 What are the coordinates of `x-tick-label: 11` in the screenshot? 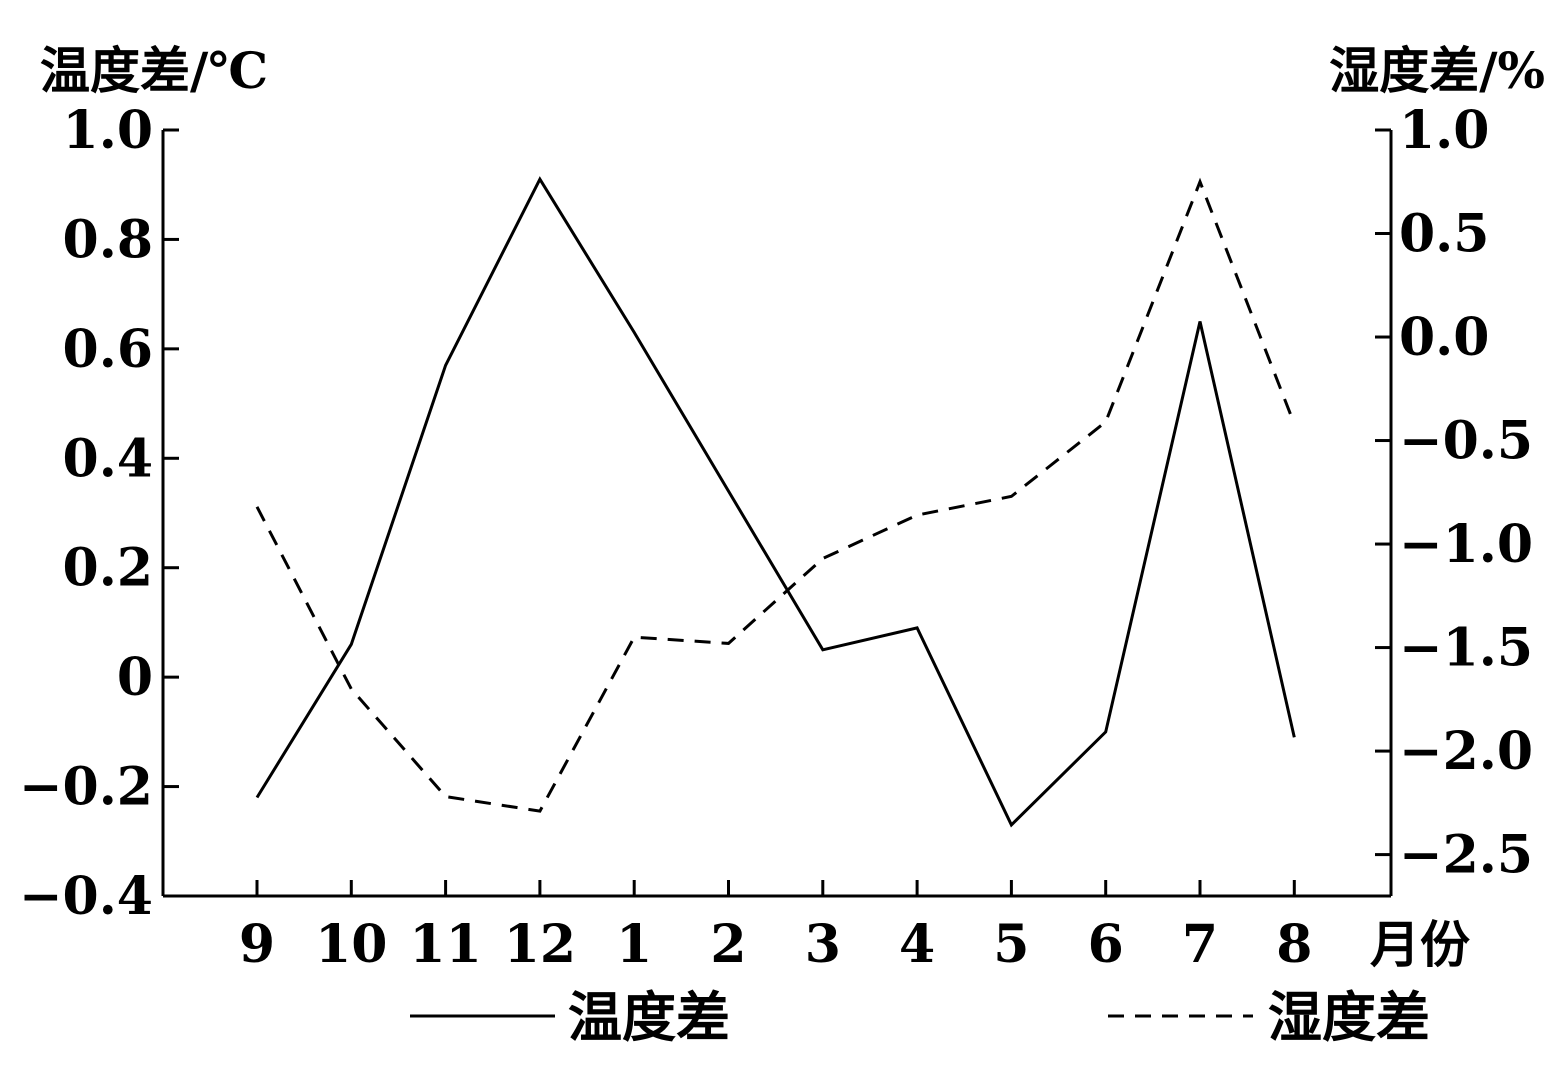 It's located at (445, 944).